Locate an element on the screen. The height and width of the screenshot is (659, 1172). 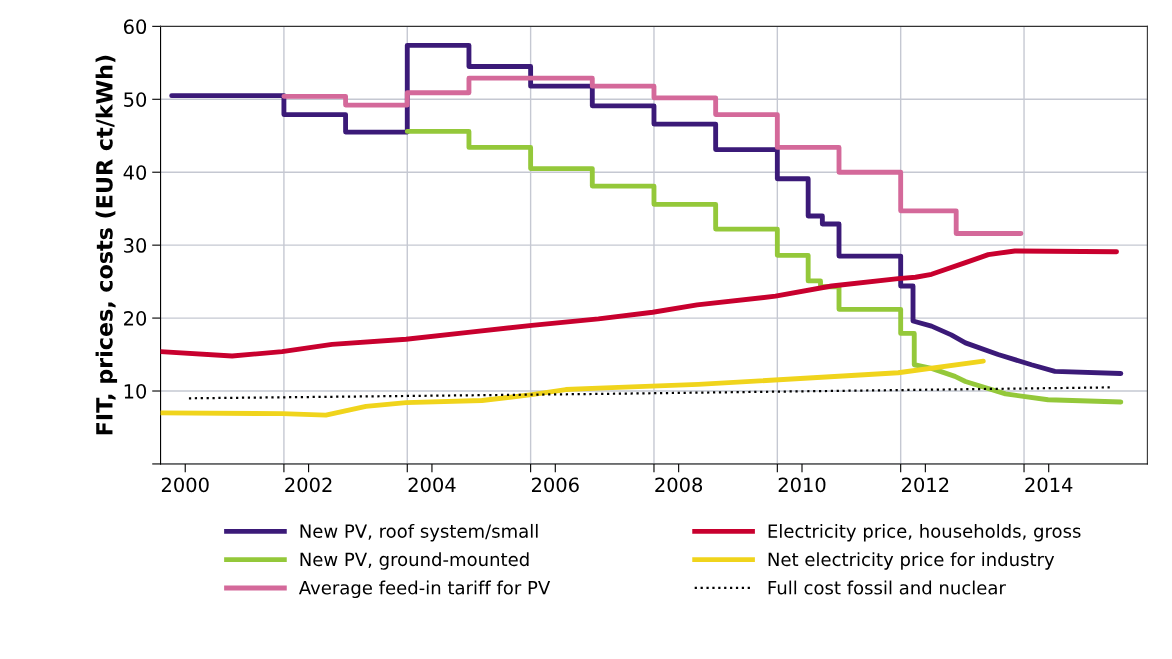
x-tick-label: 2008 is located at coordinates (679, 485).